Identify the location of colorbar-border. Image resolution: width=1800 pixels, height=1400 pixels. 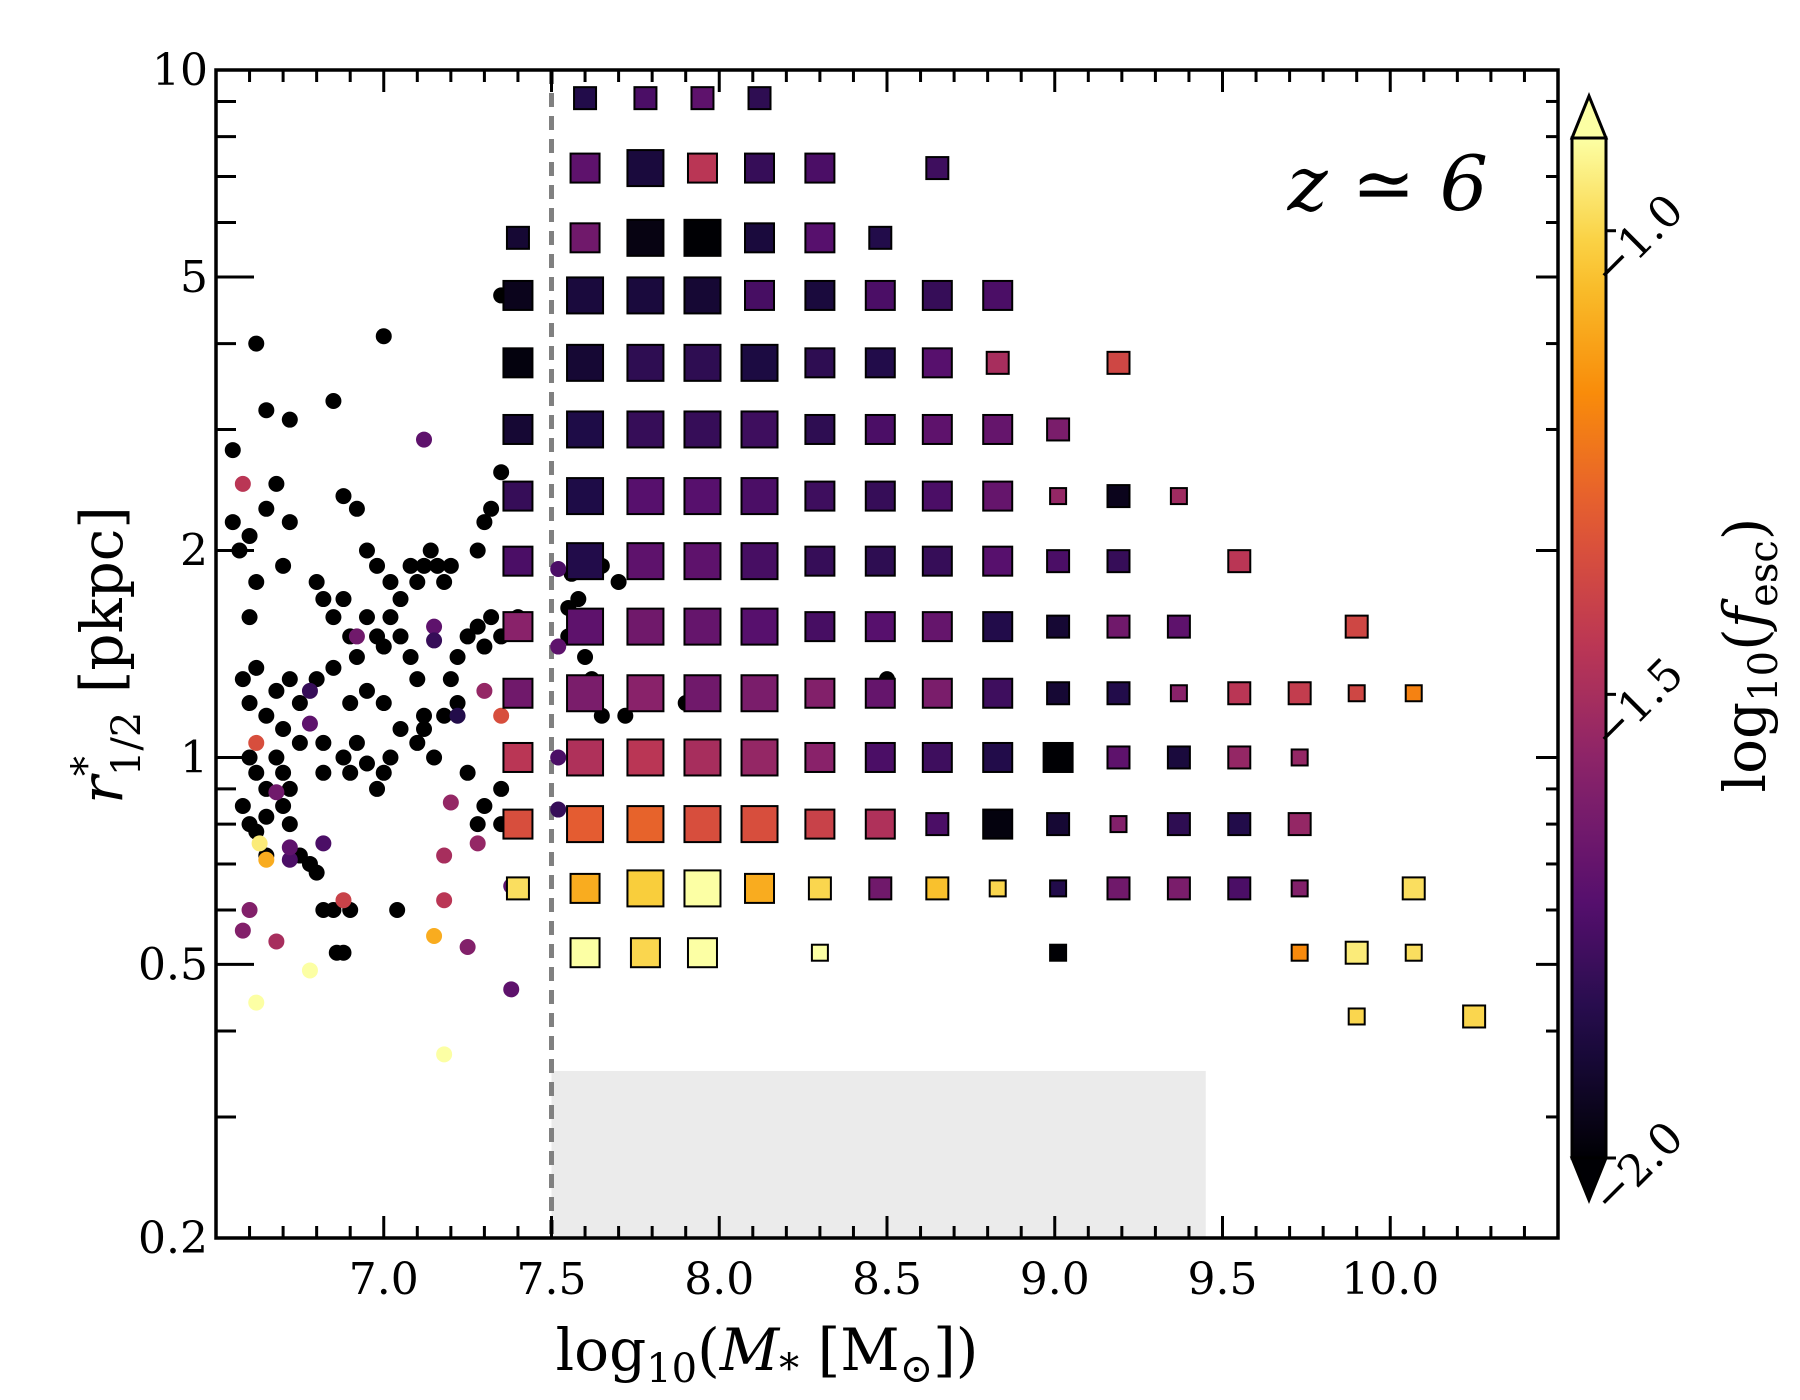
(1589, 648).